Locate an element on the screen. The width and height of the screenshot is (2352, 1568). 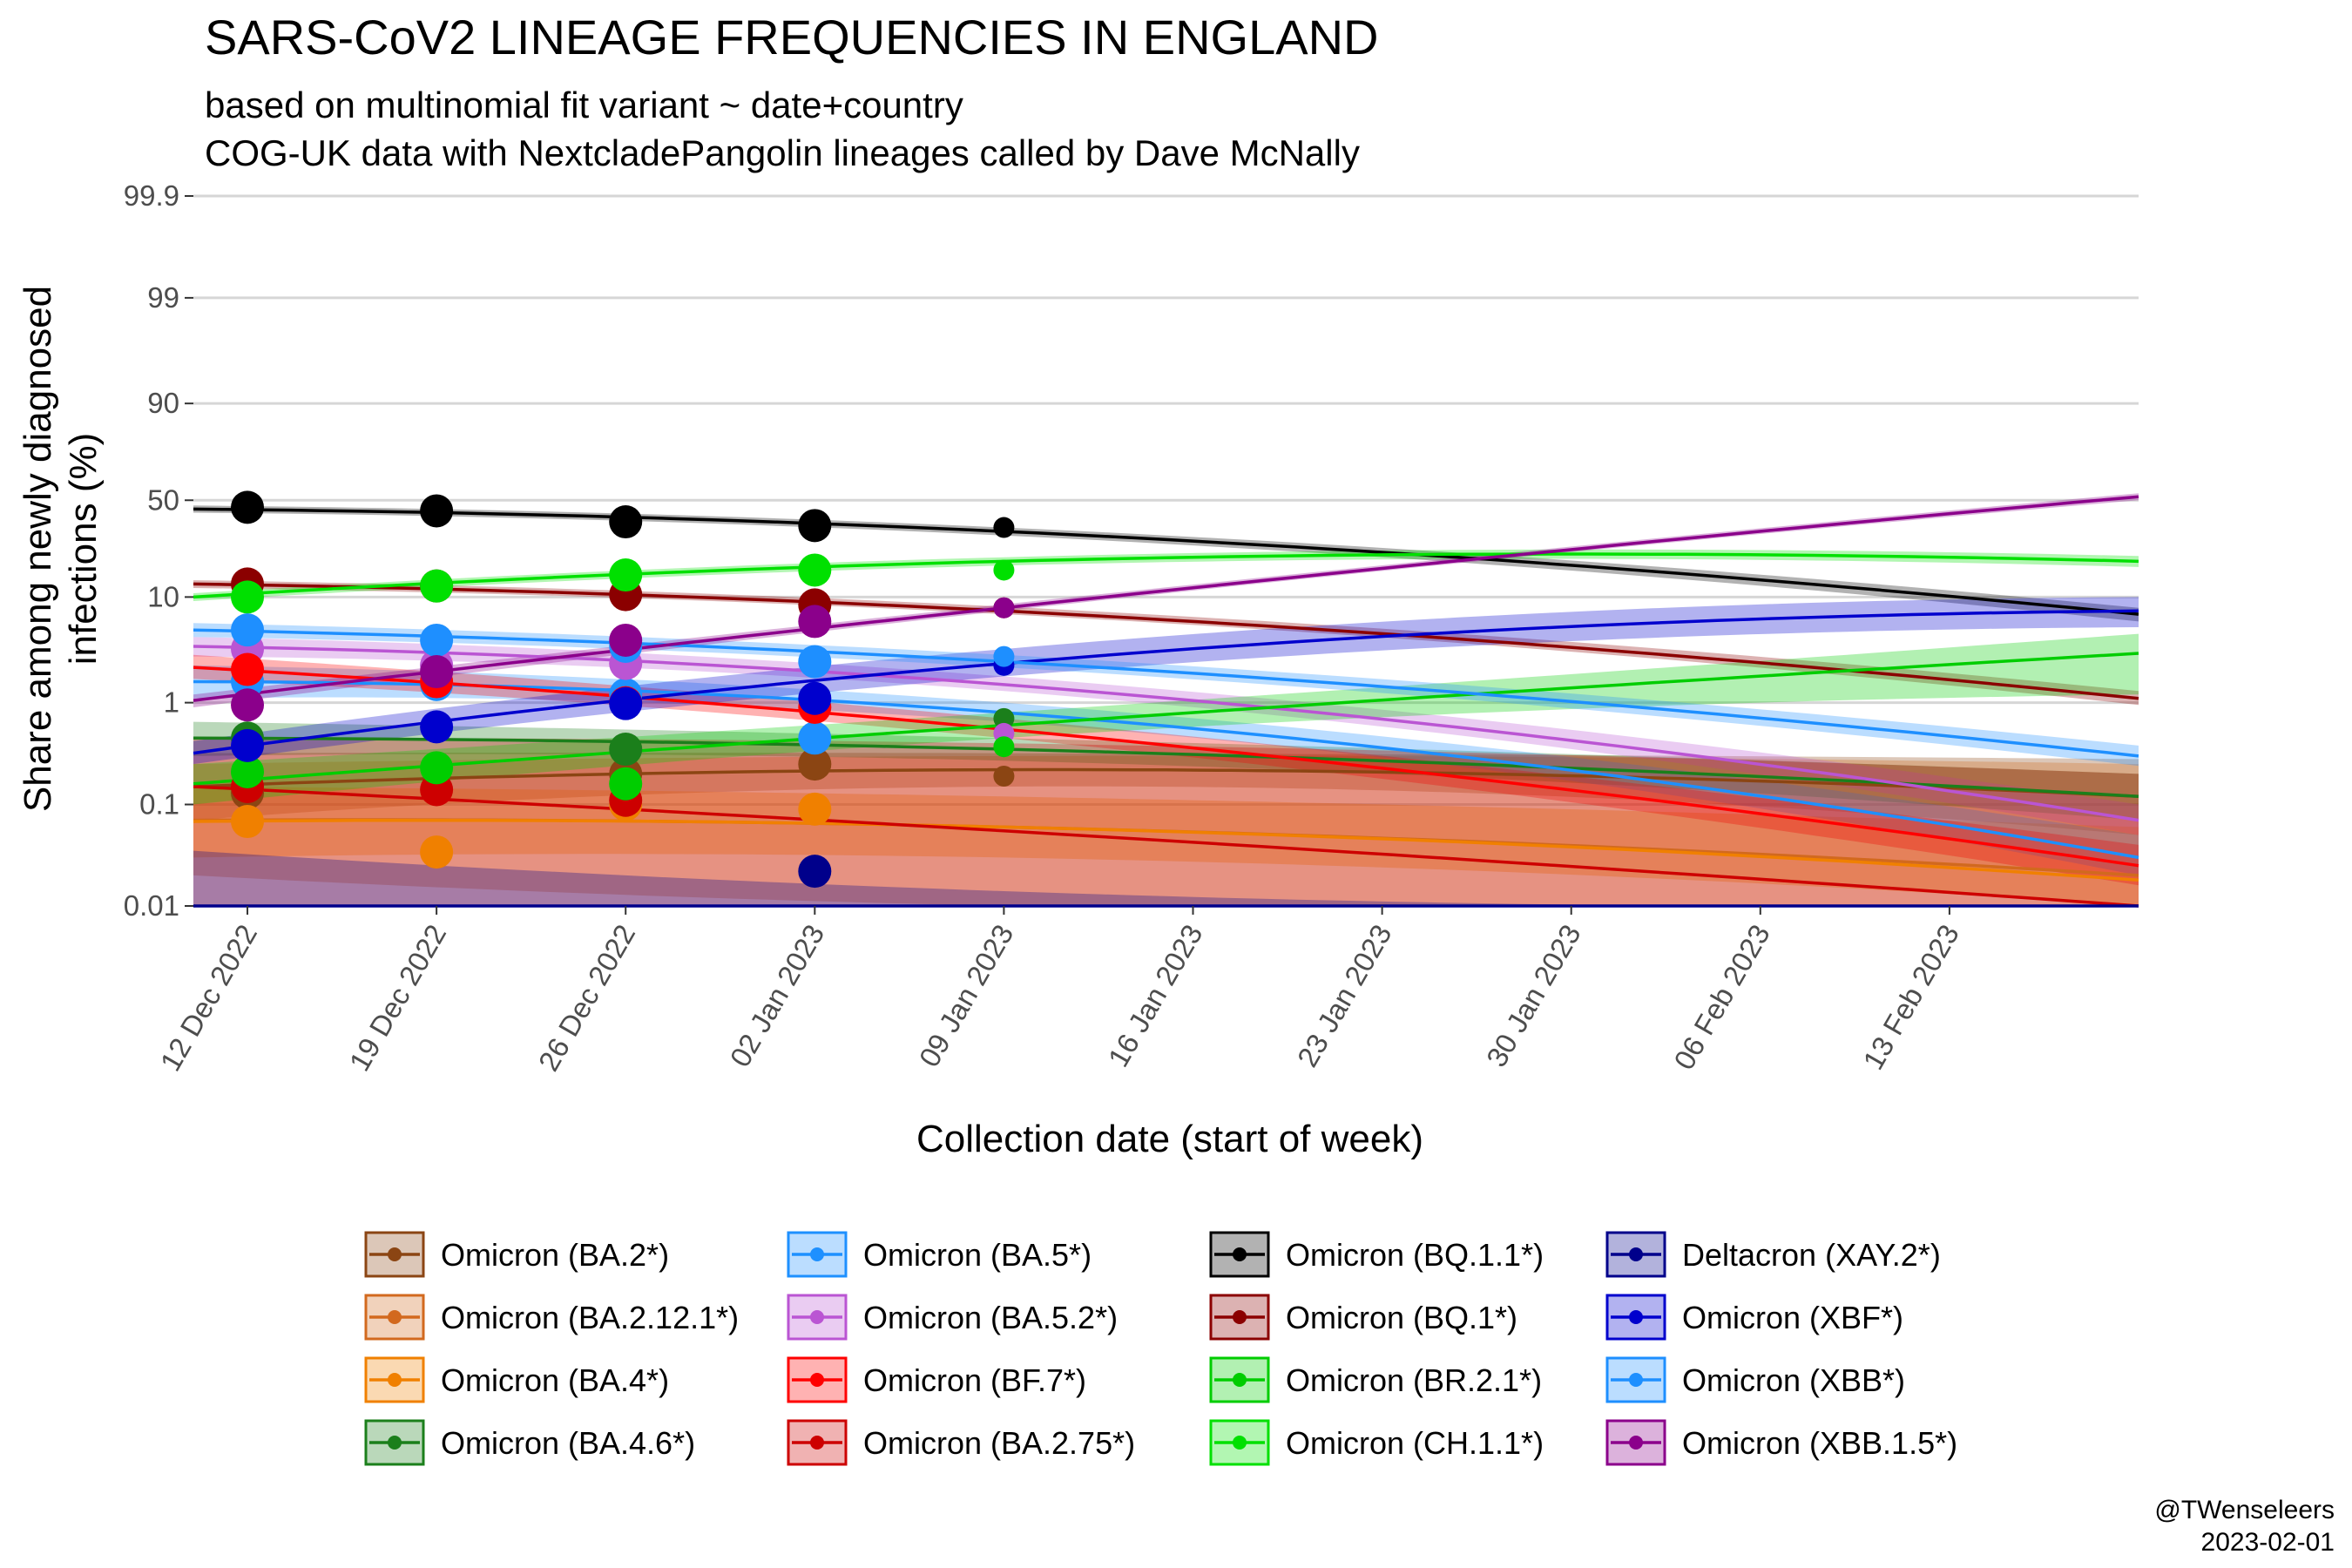
legend-item-omicron-bf-7: Omicron (BF.7*) is located at coordinates (936, 1379).